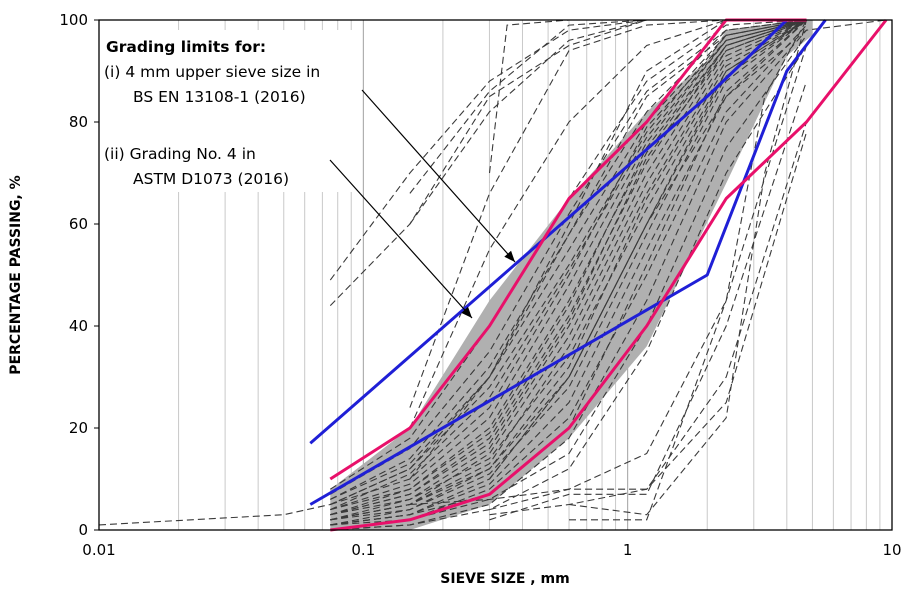 The height and width of the screenshot is (590, 909). What do you see at coordinates (219, 97) in the screenshot?
I see `annotation-line-i-b: BS EN 13108-1 (2016)` at bounding box center [219, 97].